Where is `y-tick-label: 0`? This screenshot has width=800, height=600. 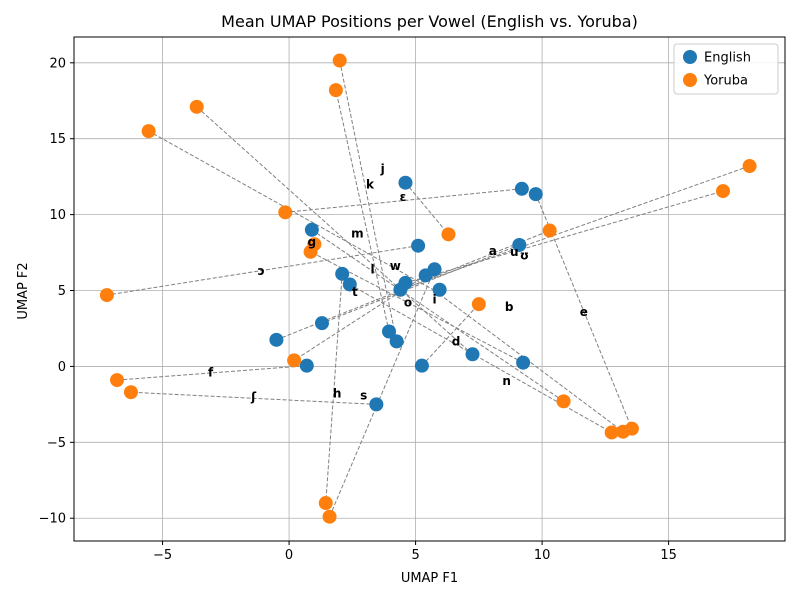 y-tick-label: 0 is located at coordinates (62, 367).